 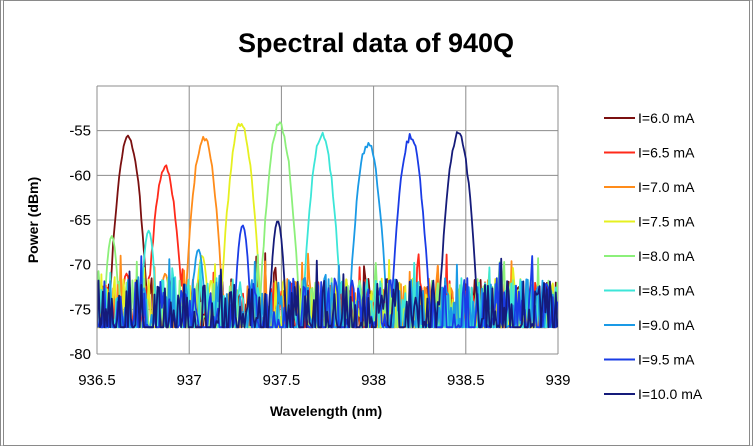 What do you see at coordinates (80, 243) in the screenshot?
I see `y-tick-labels: -55 -60 -65 -70 -75 -80` at bounding box center [80, 243].